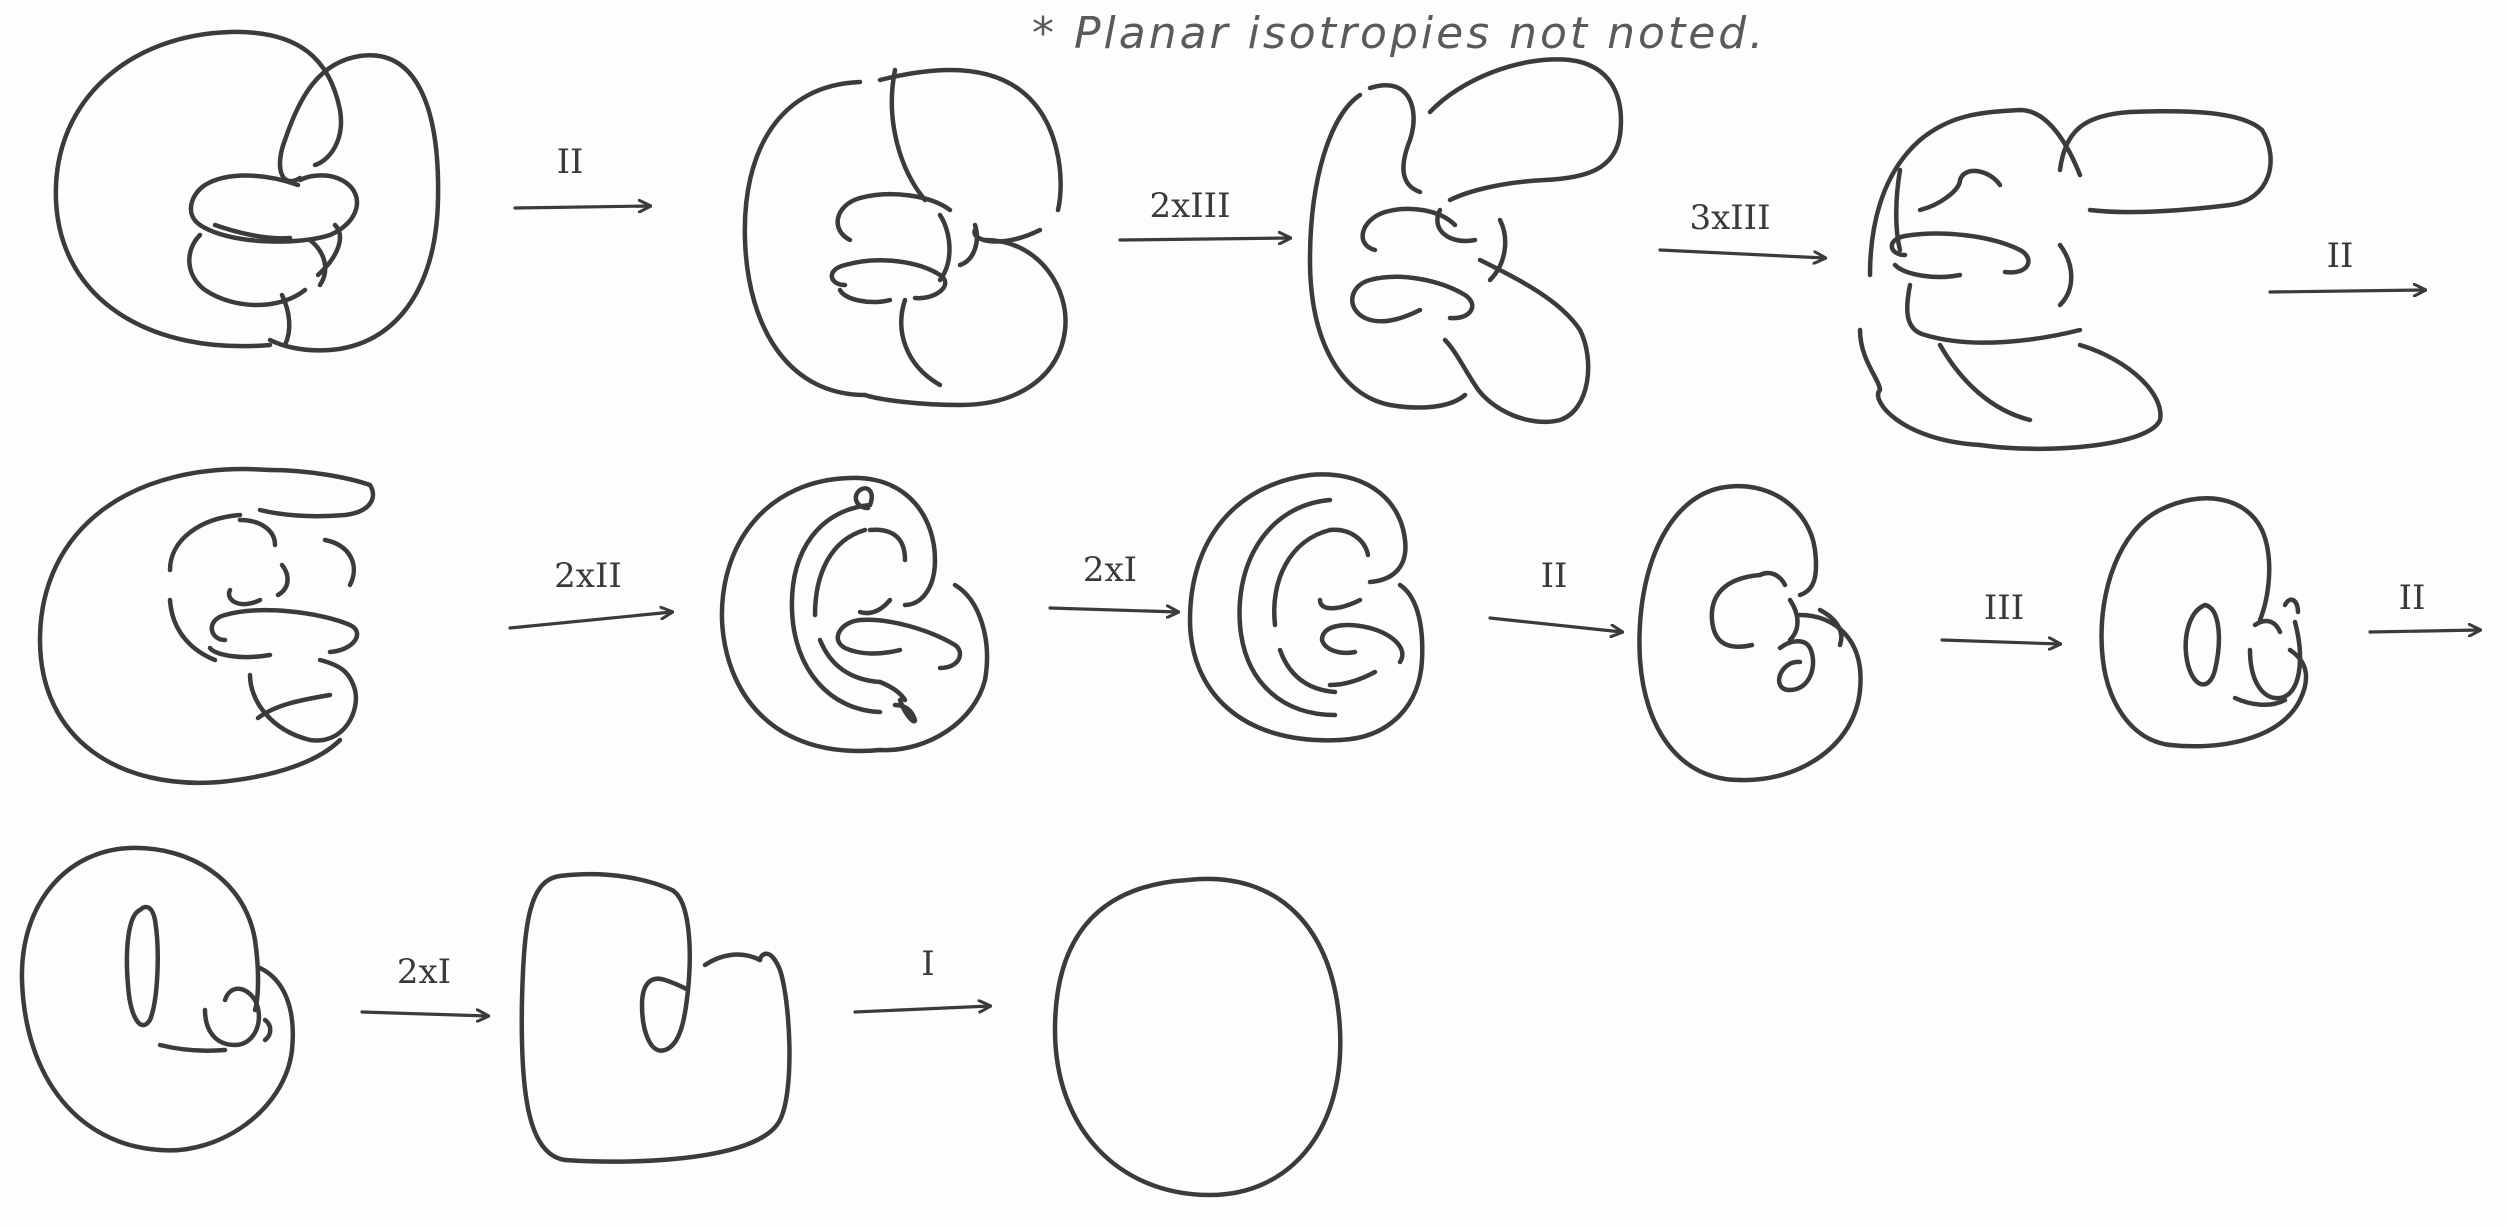 The image size is (2508, 1226). Describe the element at coordinates (1197, 1037) in the screenshot. I see `knot-diagram-12-unknot` at that location.